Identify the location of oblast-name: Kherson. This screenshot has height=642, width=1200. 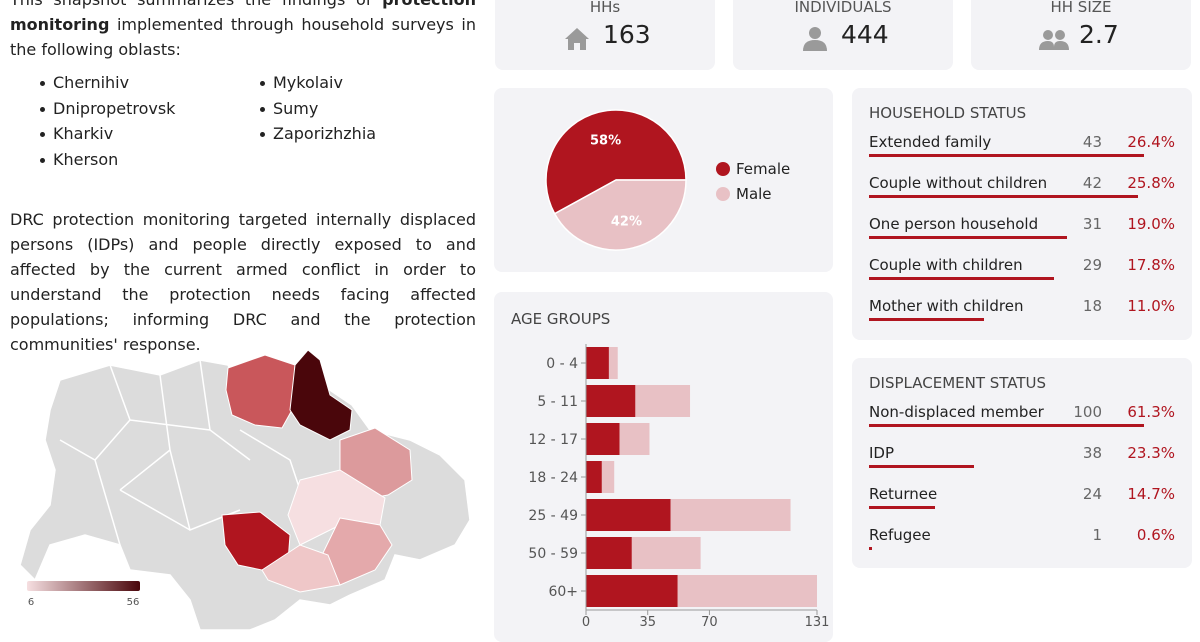
(86, 159).